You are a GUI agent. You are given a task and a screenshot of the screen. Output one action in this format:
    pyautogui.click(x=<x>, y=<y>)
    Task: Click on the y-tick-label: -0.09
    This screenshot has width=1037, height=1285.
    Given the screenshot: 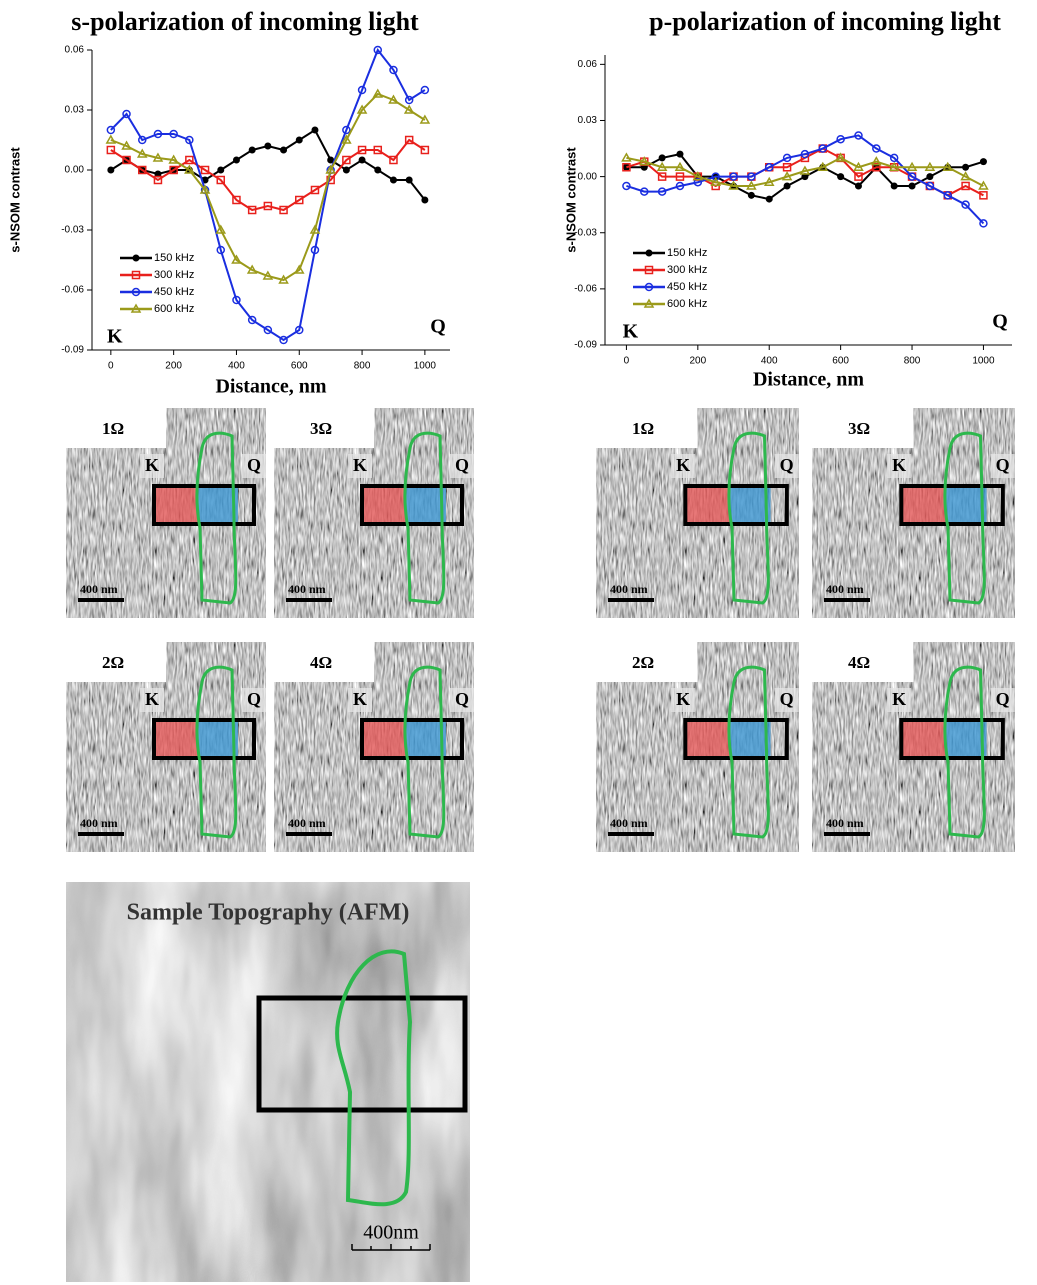 What is the action you would take?
    pyautogui.click(x=72, y=350)
    